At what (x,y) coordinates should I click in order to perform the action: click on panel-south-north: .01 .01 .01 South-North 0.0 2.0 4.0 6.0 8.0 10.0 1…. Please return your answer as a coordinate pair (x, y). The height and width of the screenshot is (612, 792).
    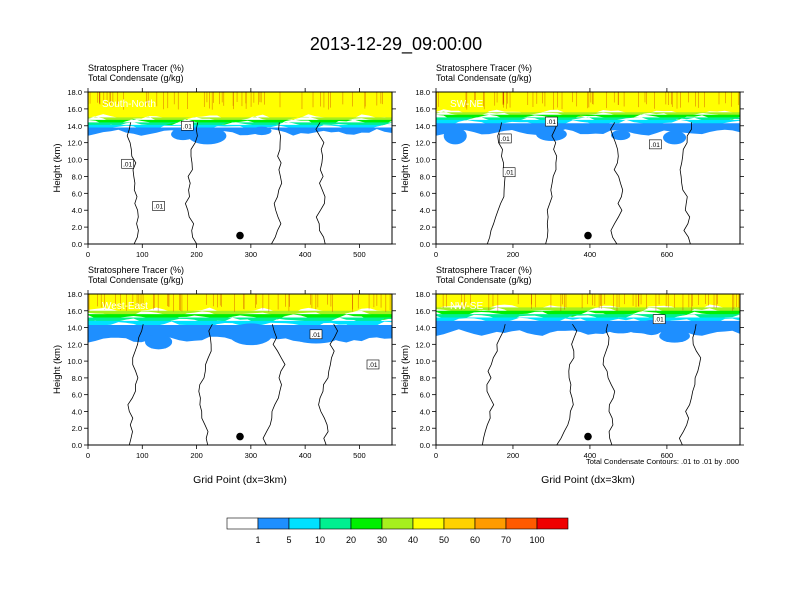
    Looking at the image, I should click on (224, 161).